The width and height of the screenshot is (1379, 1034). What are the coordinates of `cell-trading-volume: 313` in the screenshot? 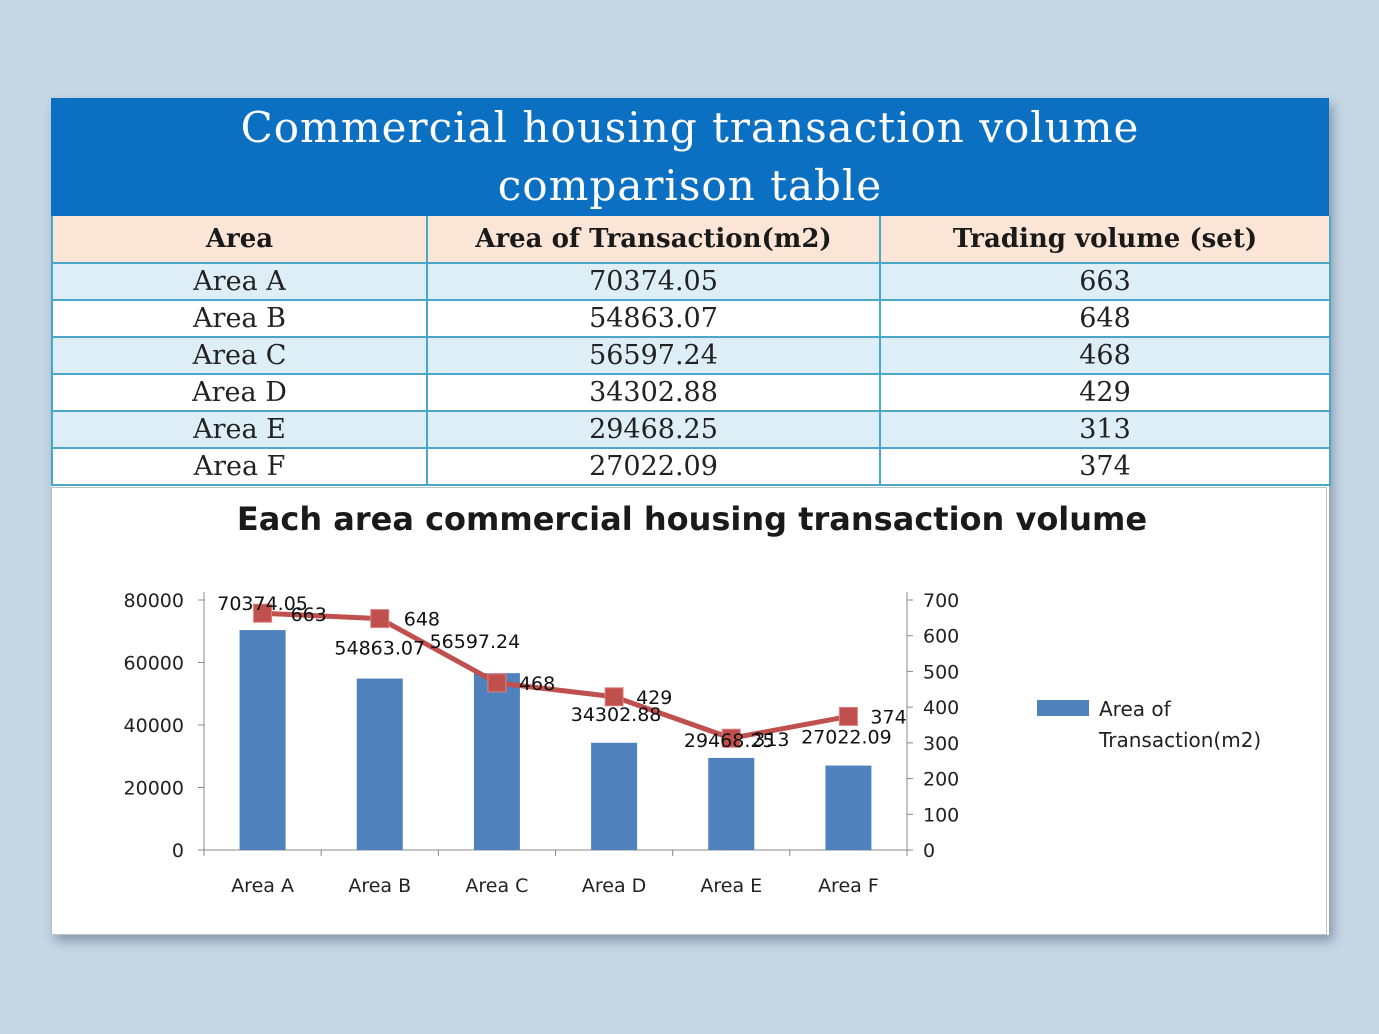 It's located at (1105, 429).